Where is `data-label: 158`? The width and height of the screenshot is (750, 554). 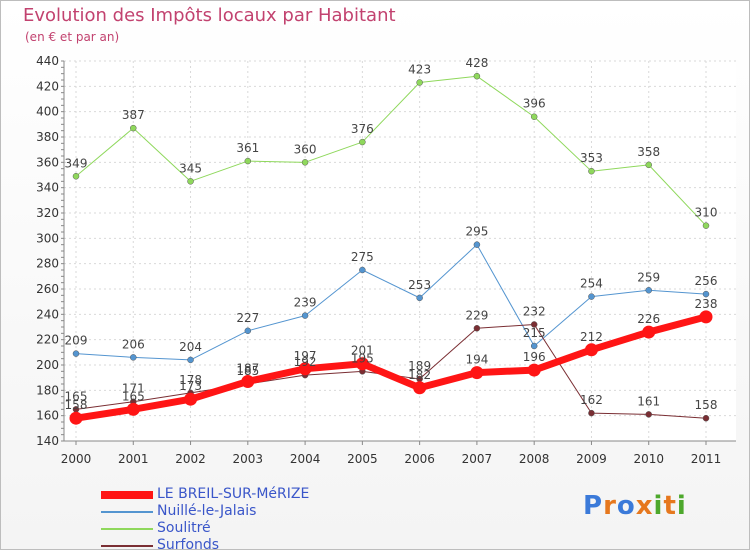 data-label: 158 is located at coordinates (706, 405).